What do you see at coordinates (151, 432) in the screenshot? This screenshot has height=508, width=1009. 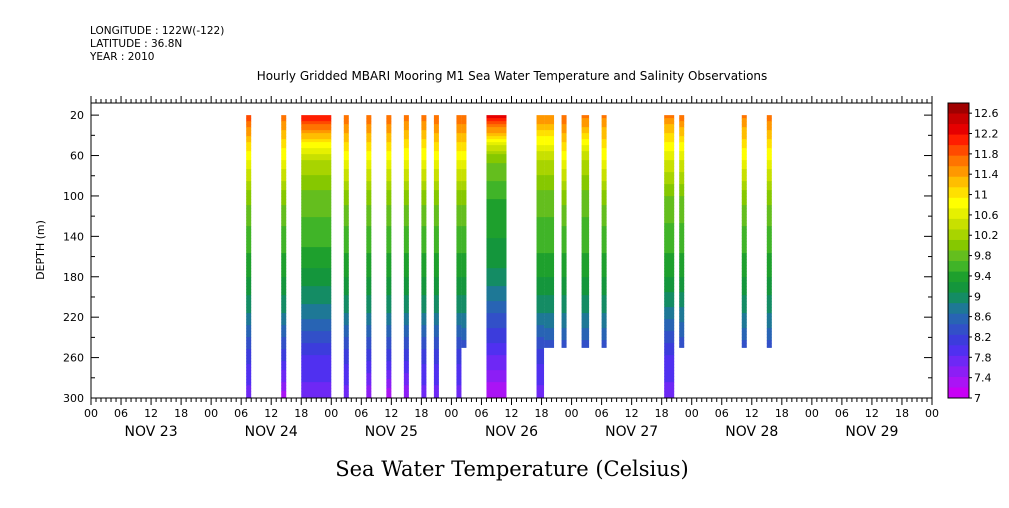 I see `day-label: NOV 23` at bounding box center [151, 432].